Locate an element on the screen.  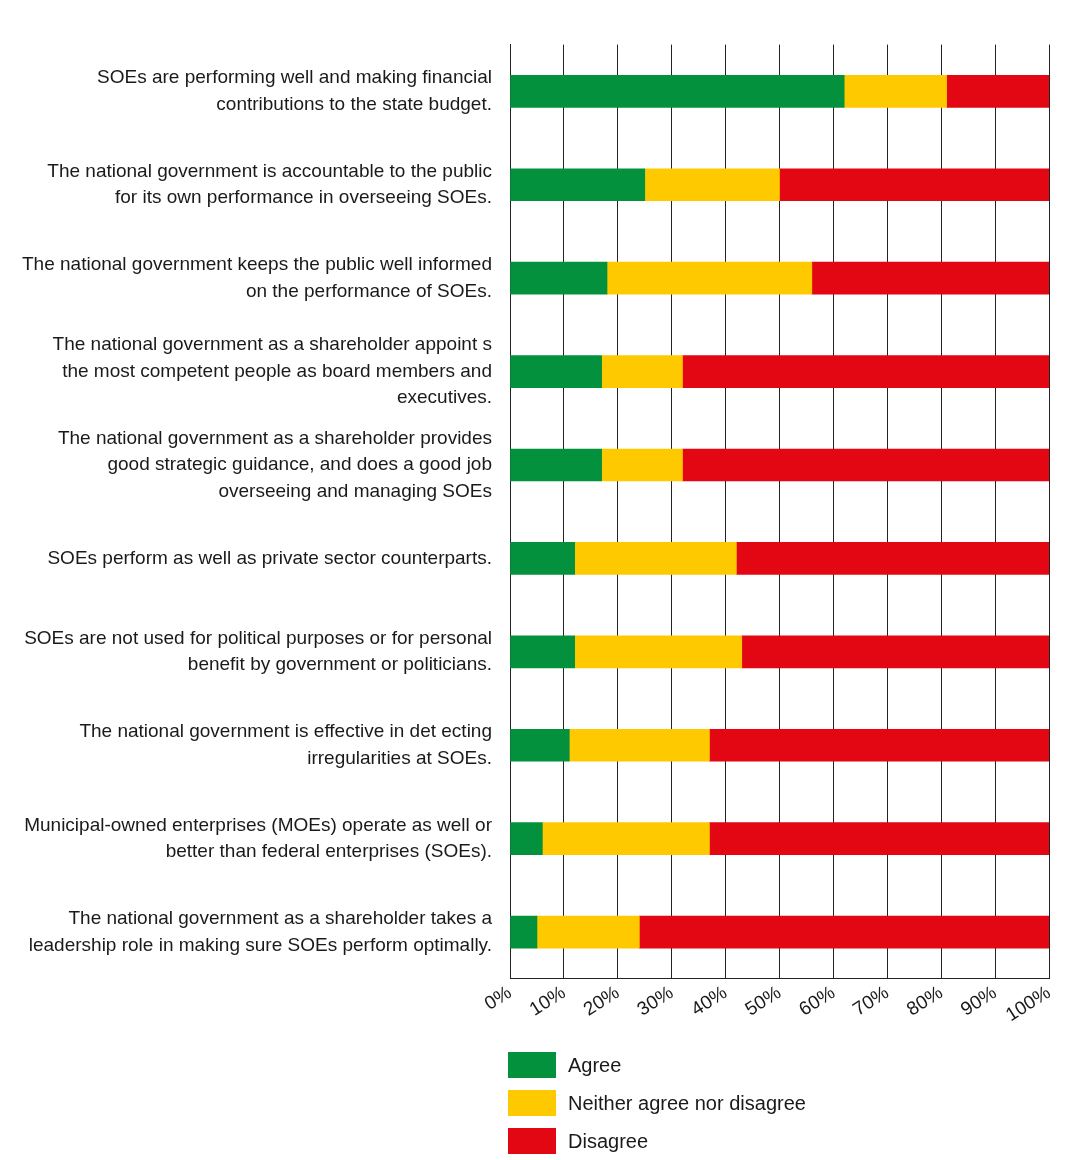
y-tick-label: The national government is effective in det ecting irregularities at SOEs. is located at coordinates (285, 744).